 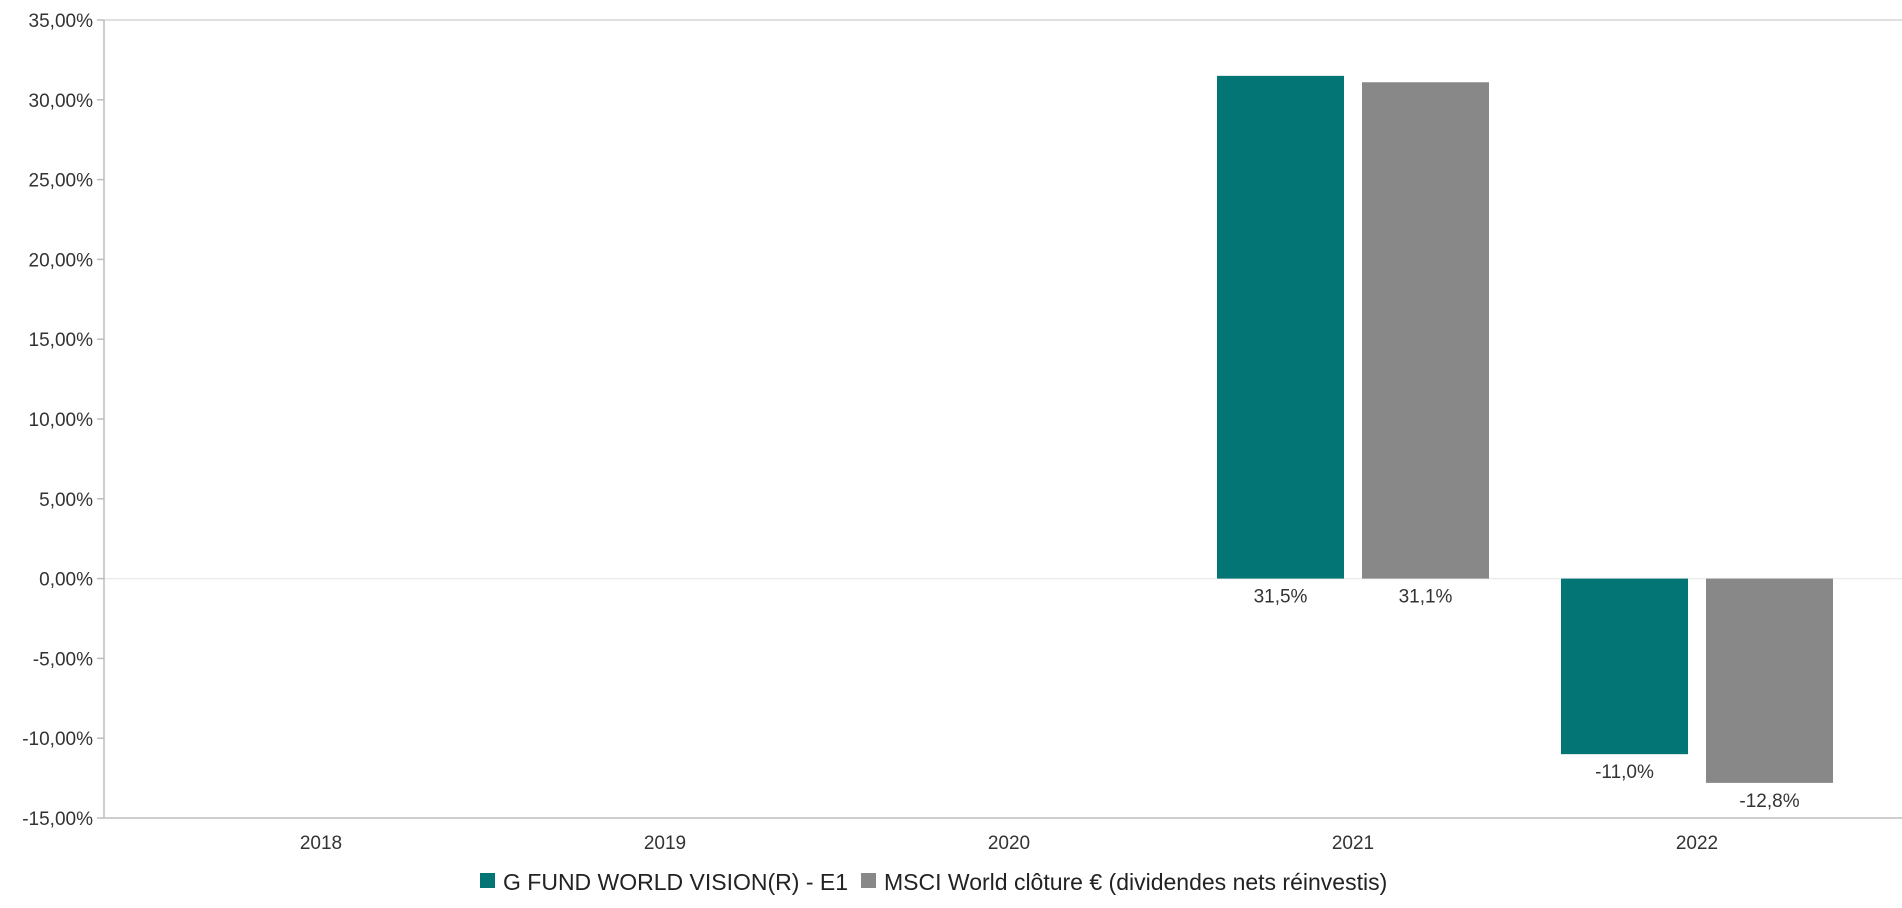 I want to click on y-tick-label: -5,00%, so click(x=63, y=659).